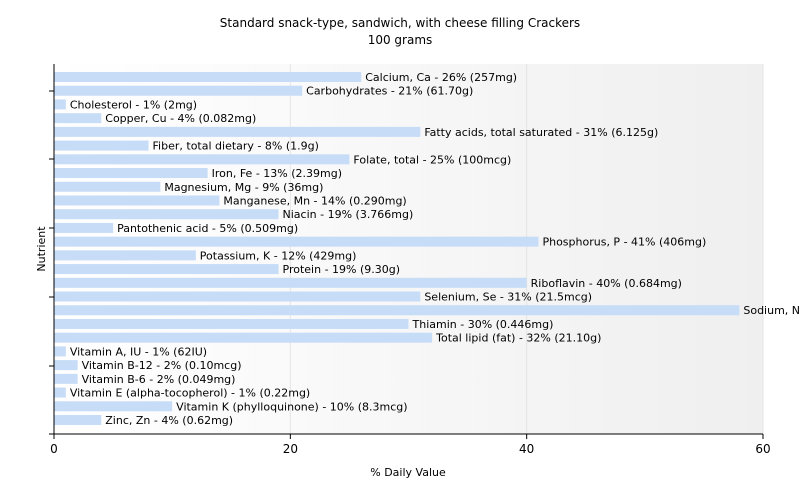 The width and height of the screenshot is (800, 500). Describe the element at coordinates (207, 228) in the screenshot. I see `bar-data-label: Pantothenic acid - 5% (0.509mg)` at that location.